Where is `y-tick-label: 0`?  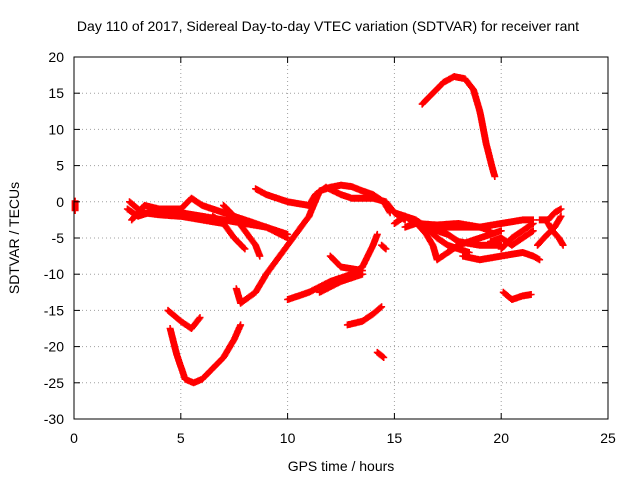
y-tick-label: 0 is located at coordinates (60, 202).